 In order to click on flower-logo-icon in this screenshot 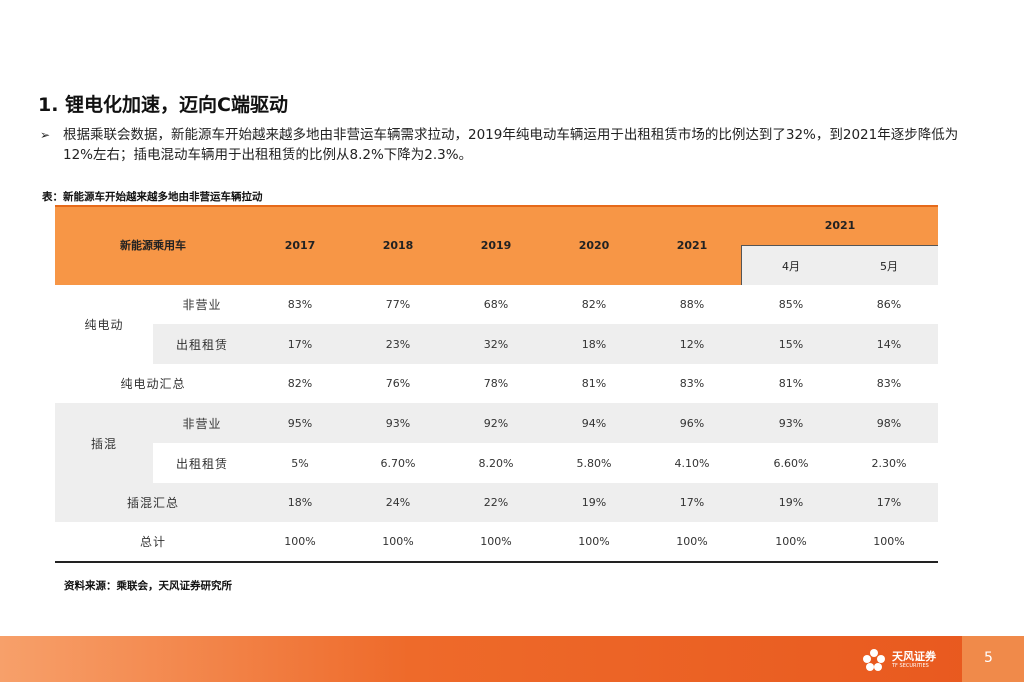, I will do `click(874, 660)`.